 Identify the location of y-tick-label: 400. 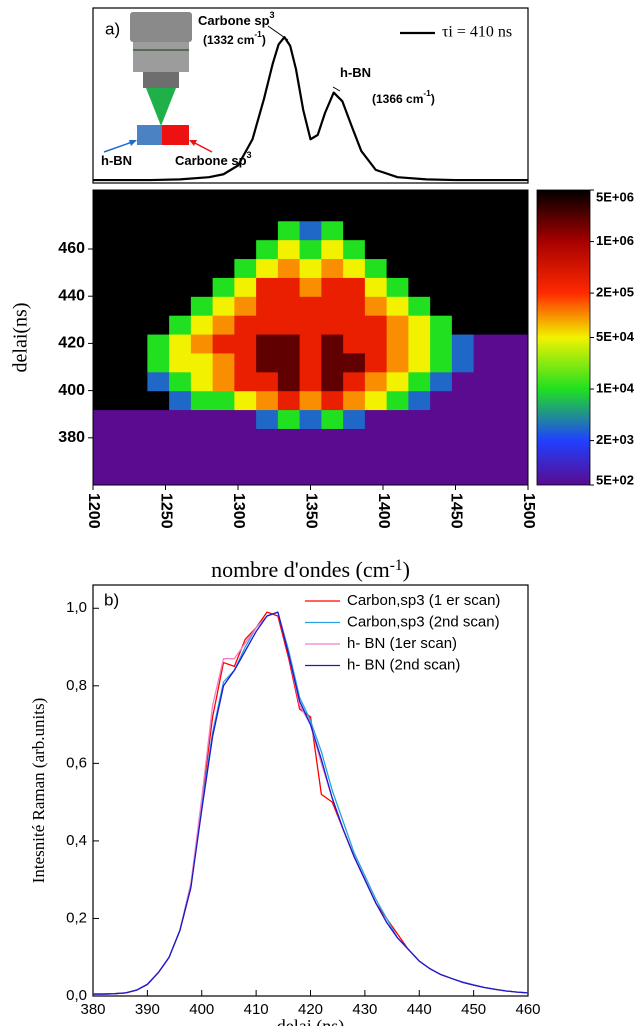
(71, 390).